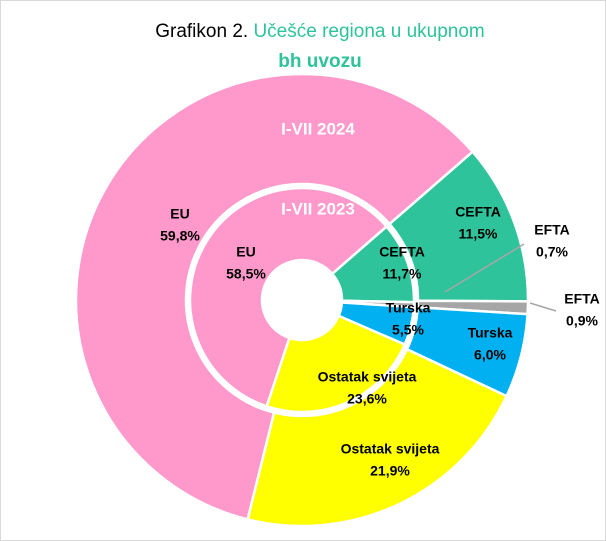  I want to click on title-line2: bh uvozu, so click(319, 61).